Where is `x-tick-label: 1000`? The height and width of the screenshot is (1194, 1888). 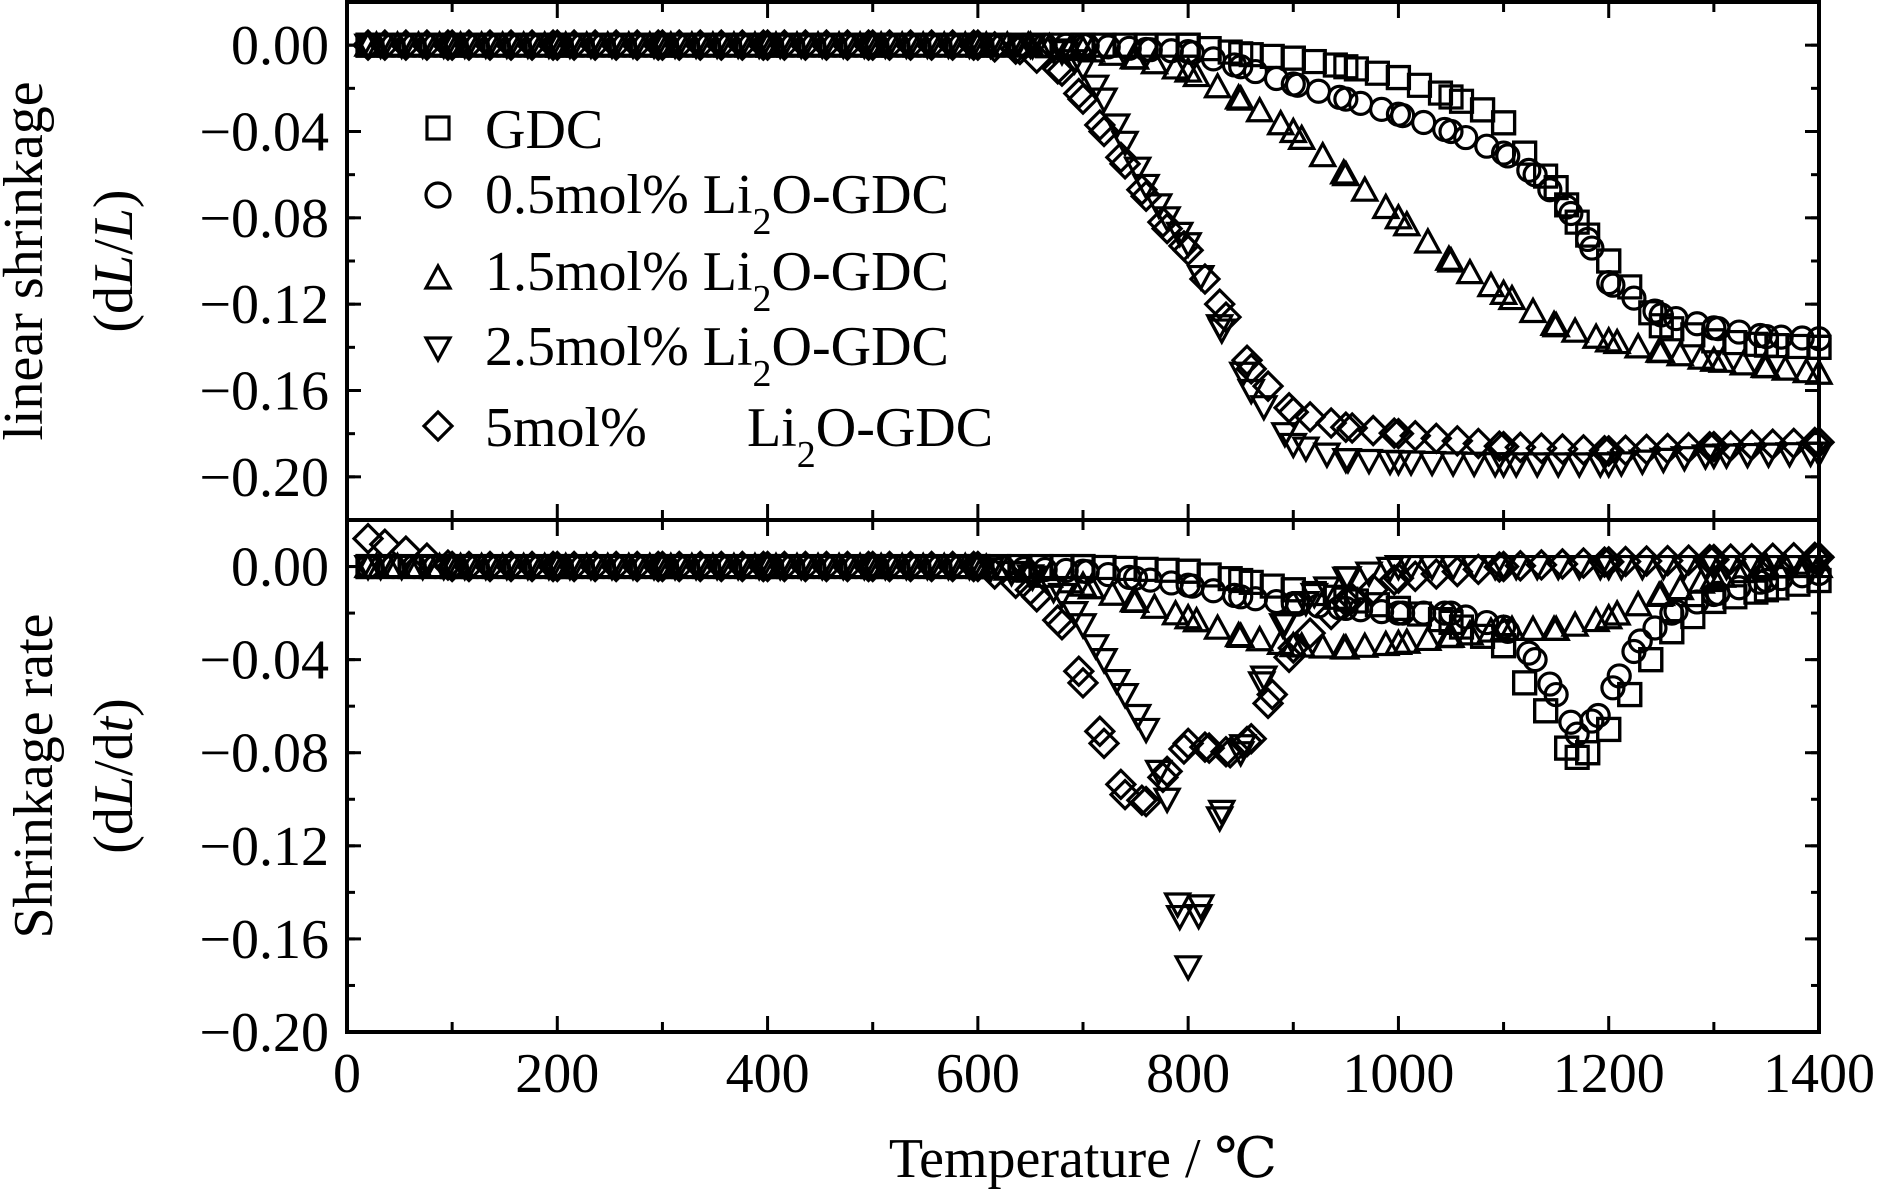
x-tick-label: 1000 is located at coordinates (1398, 1074).